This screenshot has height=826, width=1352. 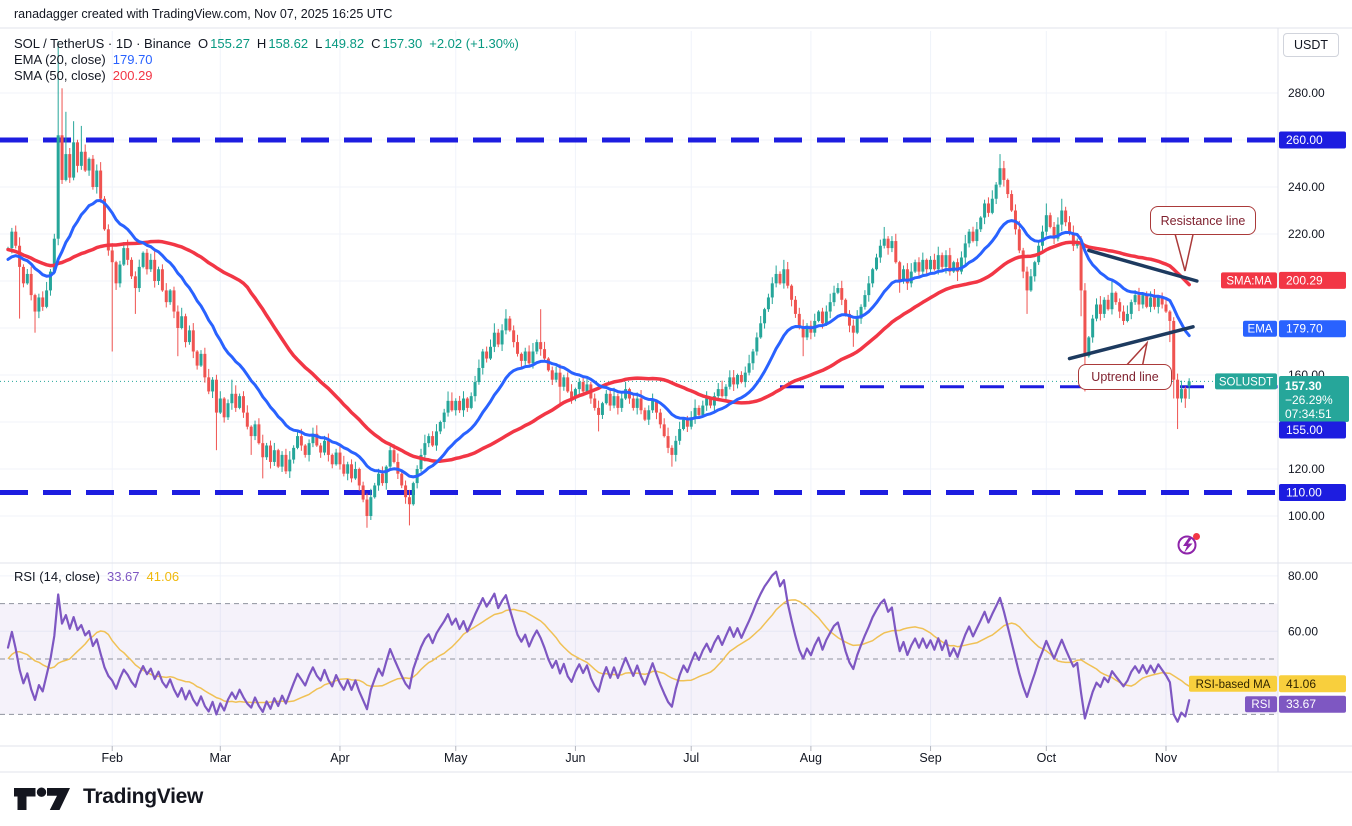 I want to click on ema-legend: EMA (20, close) 179.70, so click(x=83, y=59).